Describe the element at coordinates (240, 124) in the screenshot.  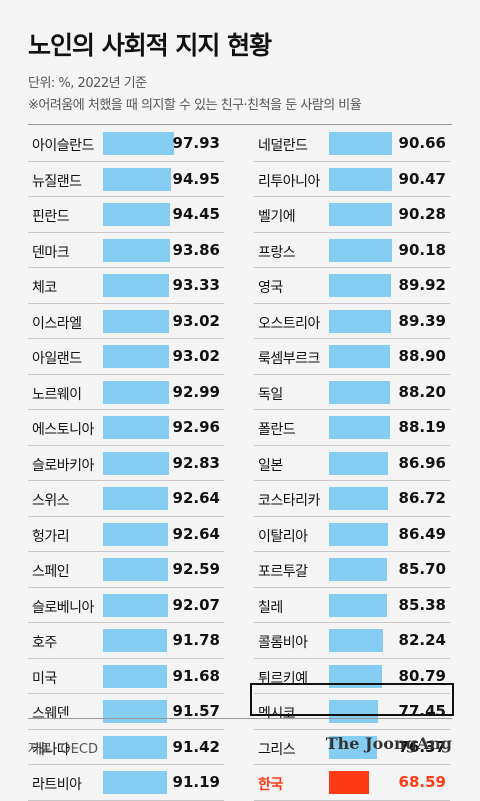
I see `top-rule` at that location.